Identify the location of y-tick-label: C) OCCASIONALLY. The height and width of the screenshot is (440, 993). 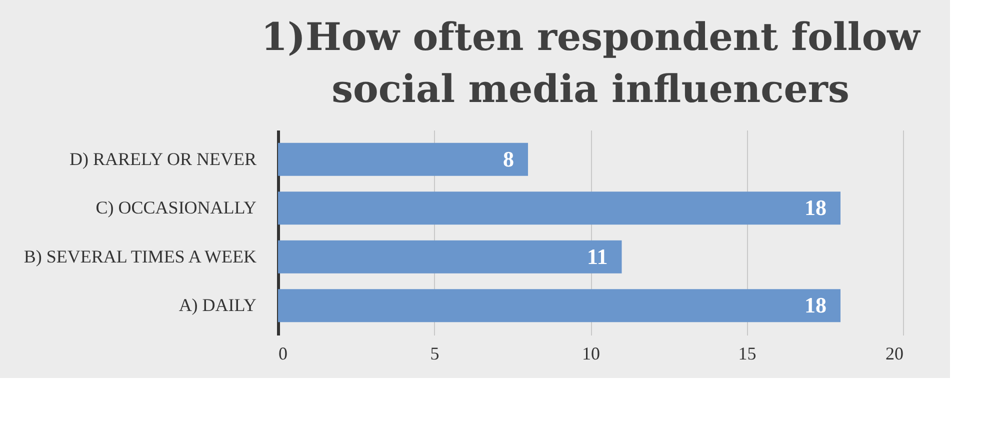
(176, 208).